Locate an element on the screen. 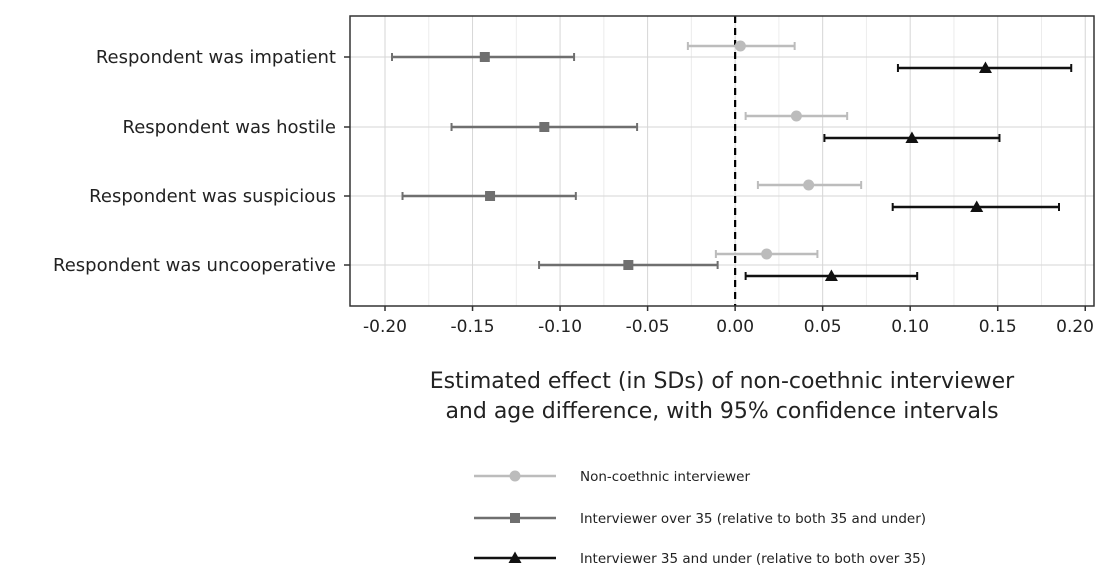  series-circle is located at coordinates (774, 150).